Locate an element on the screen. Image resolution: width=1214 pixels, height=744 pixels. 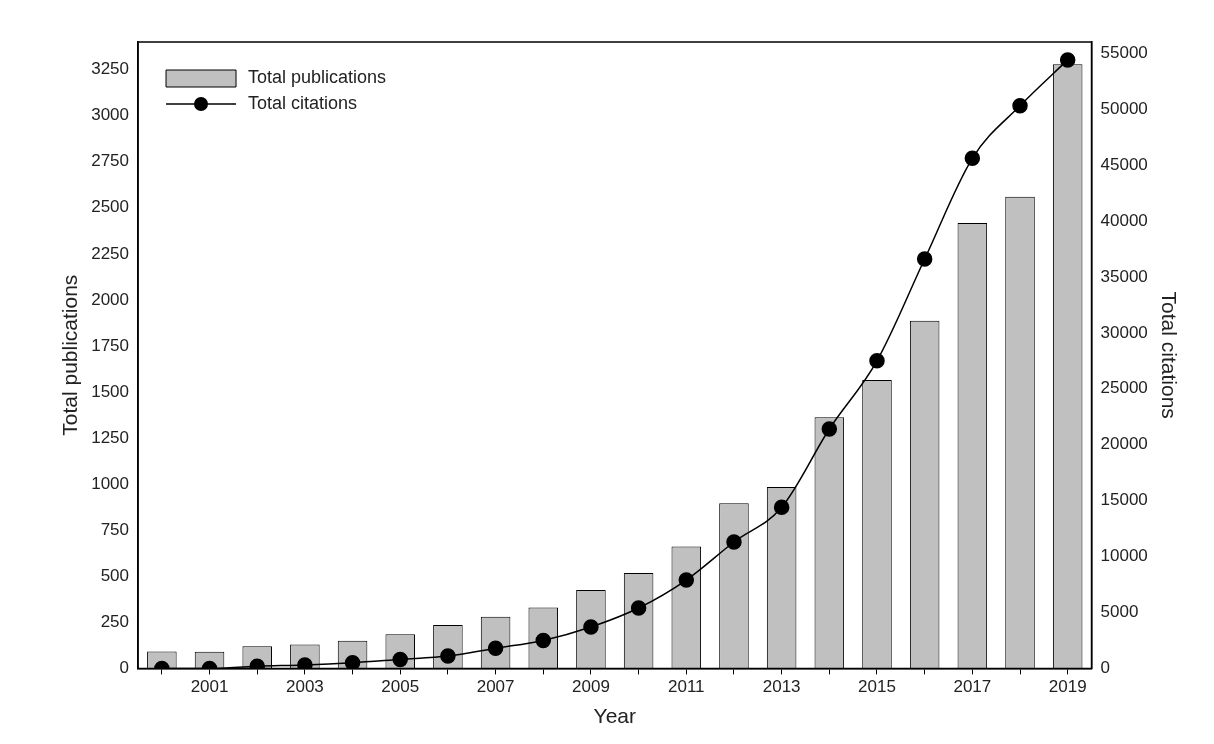
y2-tick-label: 15000 is located at coordinates (1124, 500).